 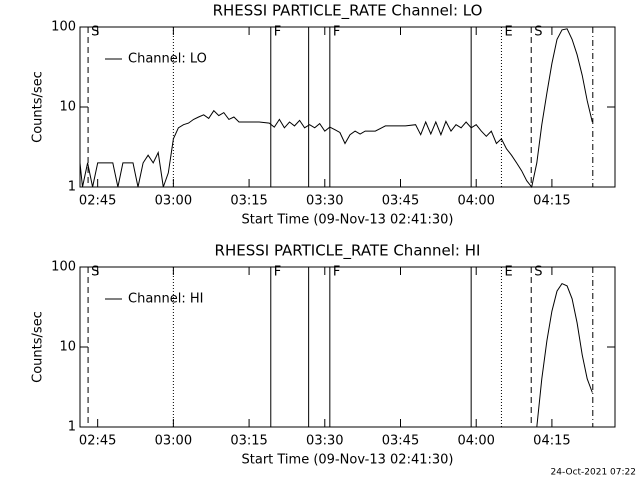 I want to click on chart-title: RHESSI PARTICLE_RATE Channel: LO, so click(x=348, y=11).